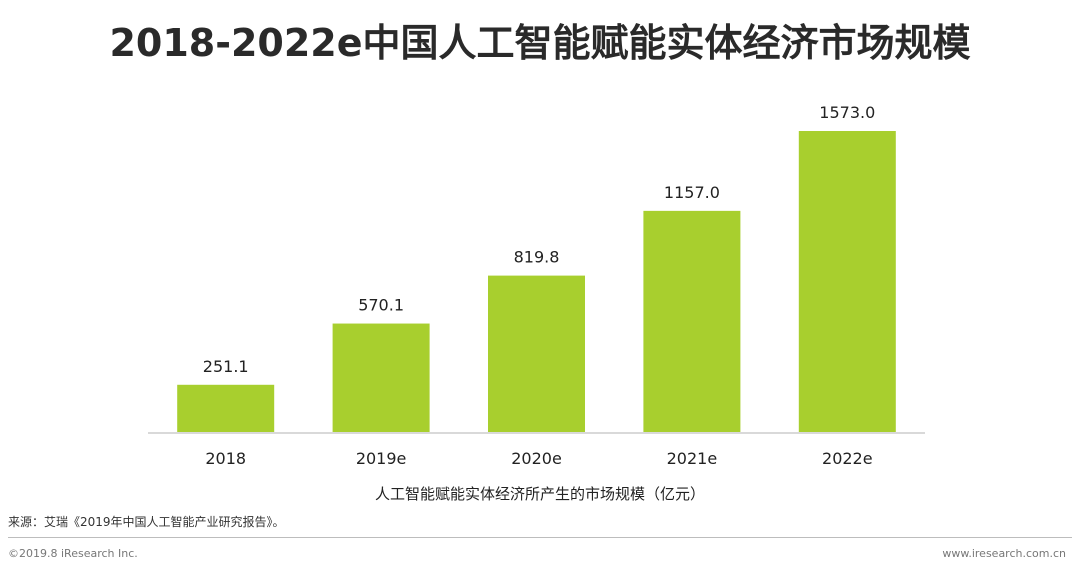  What do you see at coordinates (540, 537) in the screenshot?
I see `footer-divider` at bounding box center [540, 537].